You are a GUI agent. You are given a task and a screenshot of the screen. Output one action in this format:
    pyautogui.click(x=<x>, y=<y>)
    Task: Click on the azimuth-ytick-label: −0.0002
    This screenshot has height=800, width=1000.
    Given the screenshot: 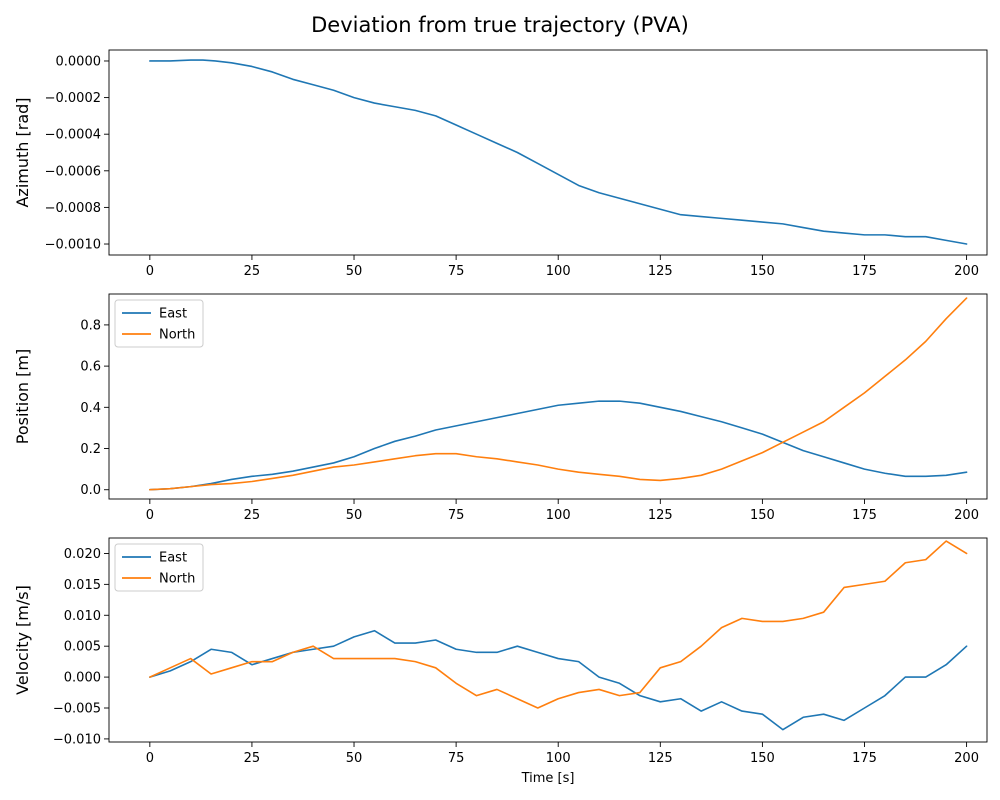 What is the action you would take?
    pyautogui.click(x=73, y=98)
    